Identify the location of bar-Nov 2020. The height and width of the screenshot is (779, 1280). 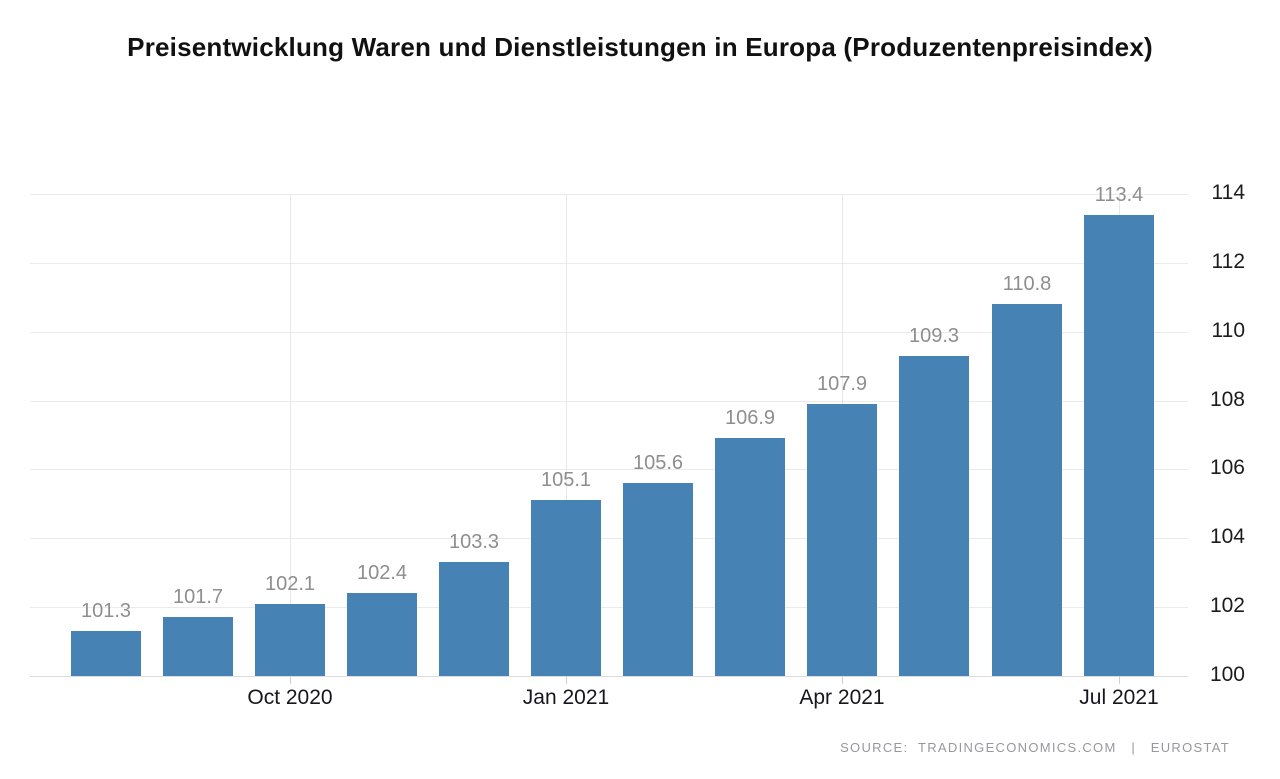
(382, 634).